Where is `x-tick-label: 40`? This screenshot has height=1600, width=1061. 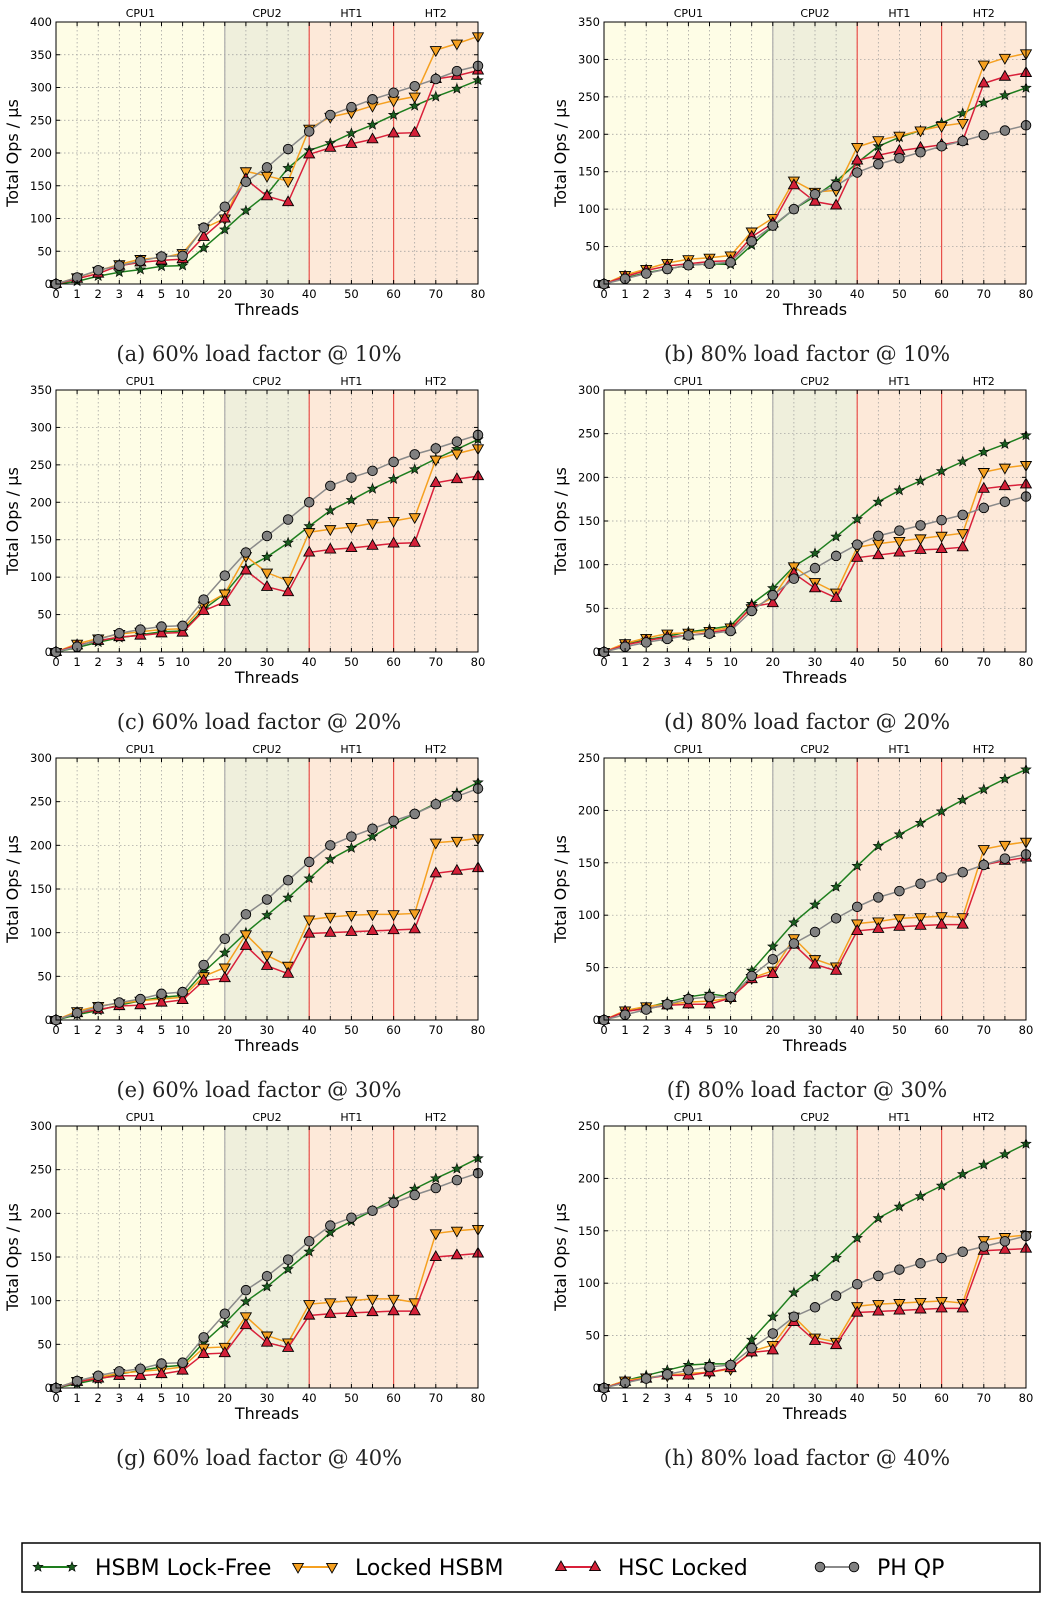 x-tick-label: 40 is located at coordinates (309, 662).